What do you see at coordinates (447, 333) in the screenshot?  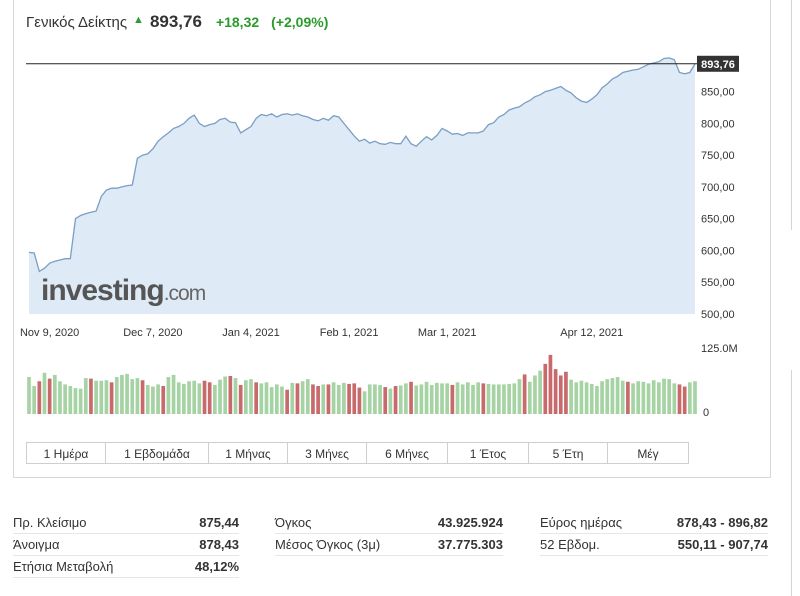 I see `x-tick-label: Mar 1, 2021` at bounding box center [447, 333].